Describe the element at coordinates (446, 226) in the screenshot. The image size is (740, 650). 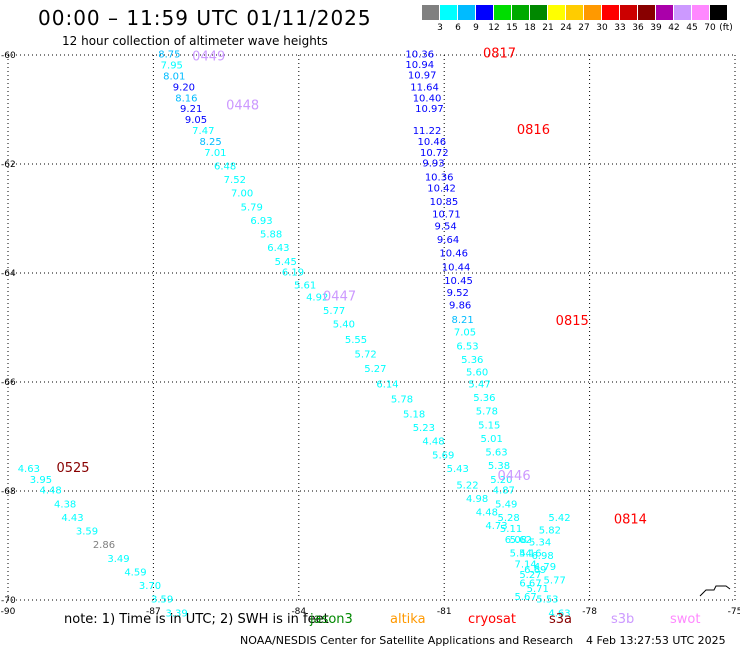
I see `wave-height-value: 9.54` at that location.